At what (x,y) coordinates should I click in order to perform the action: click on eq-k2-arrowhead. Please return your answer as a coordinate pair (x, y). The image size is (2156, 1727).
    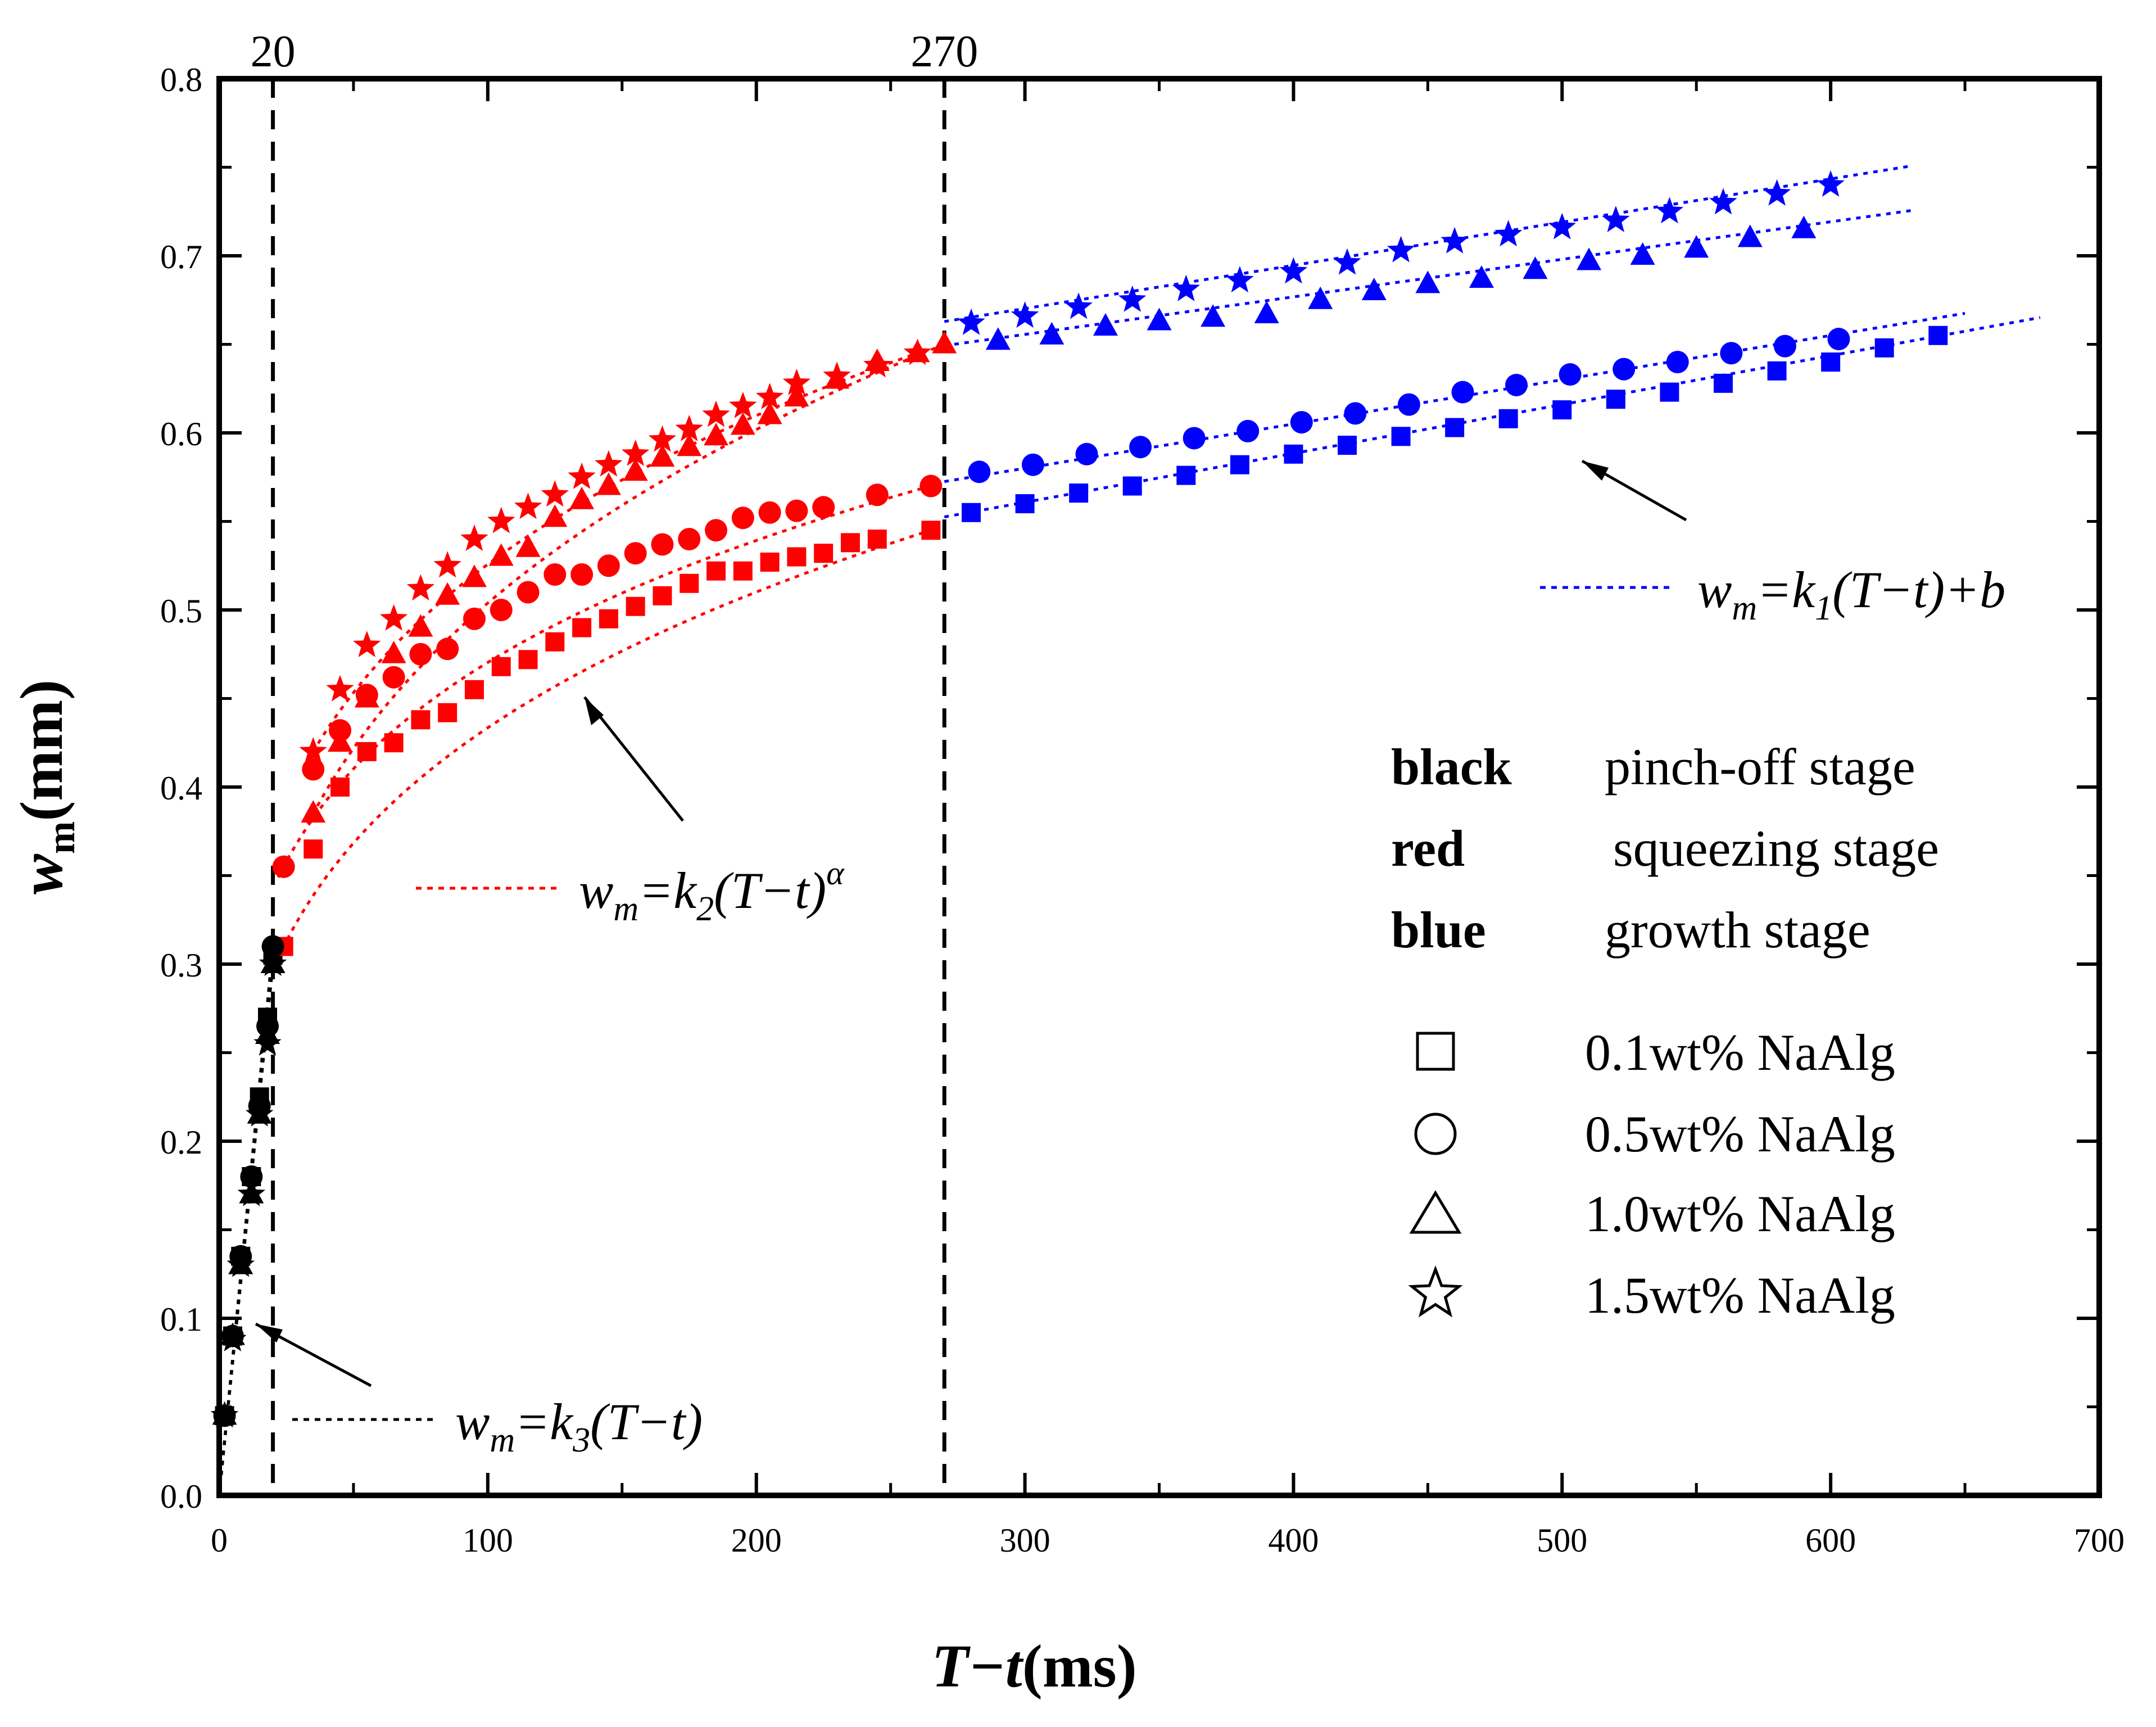
    Looking at the image, I should click on (594, 711).